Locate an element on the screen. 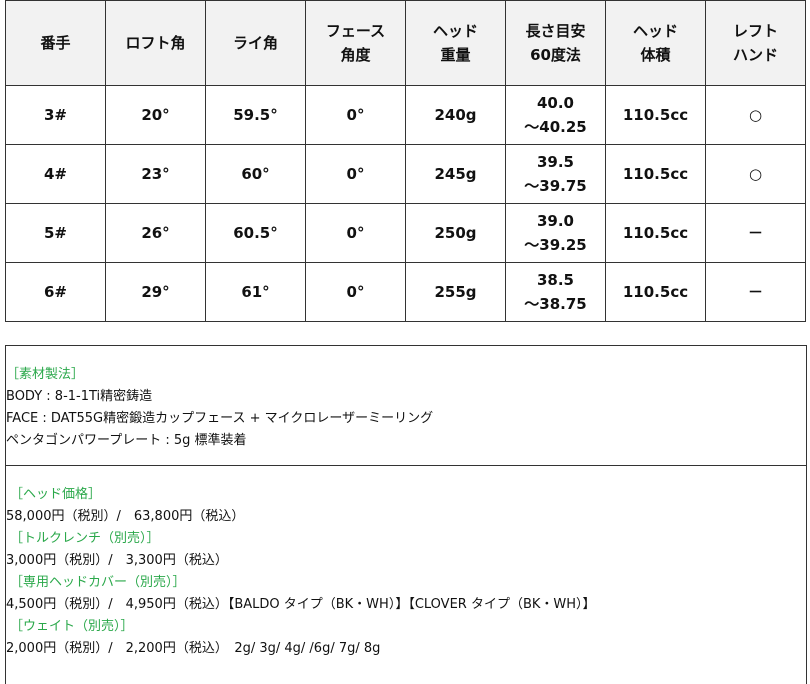 The height and width of the screenshot is (684, 810). table-cell: 61° is located at coordinates (255, 292).